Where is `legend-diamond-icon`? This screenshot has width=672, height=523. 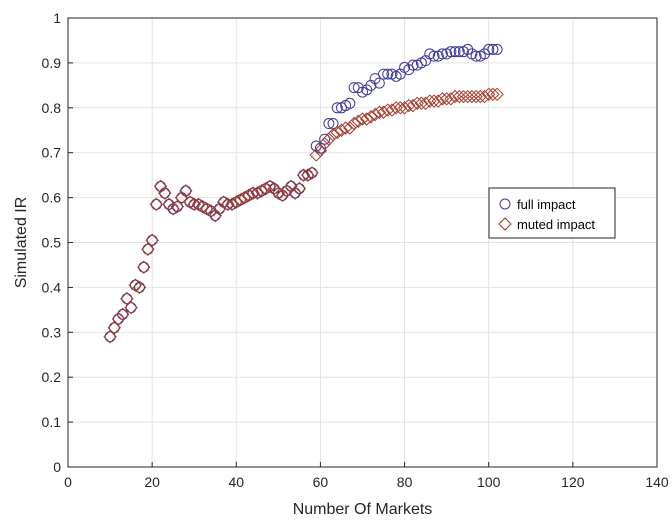 legend-diamond-icon is located at coordinates (505, 224).